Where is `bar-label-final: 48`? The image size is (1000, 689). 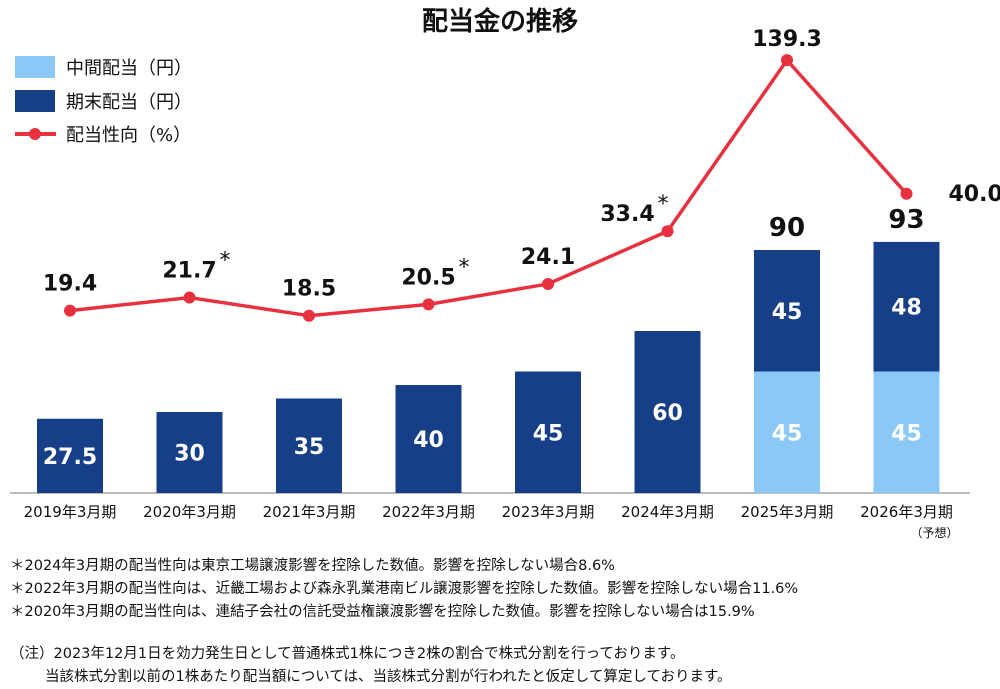
bar-label-final: 48 is located at coordinates (906, 308).